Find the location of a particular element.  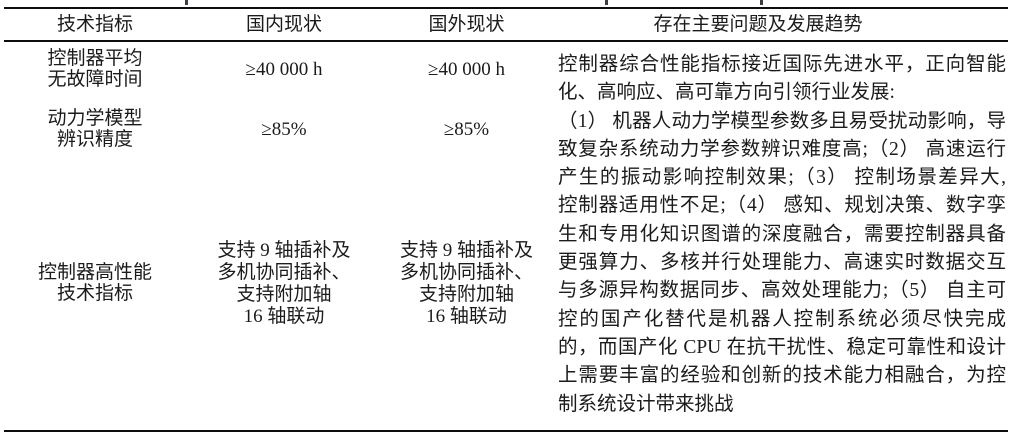

table-bottom-rule is located at coordinates (506, 431).